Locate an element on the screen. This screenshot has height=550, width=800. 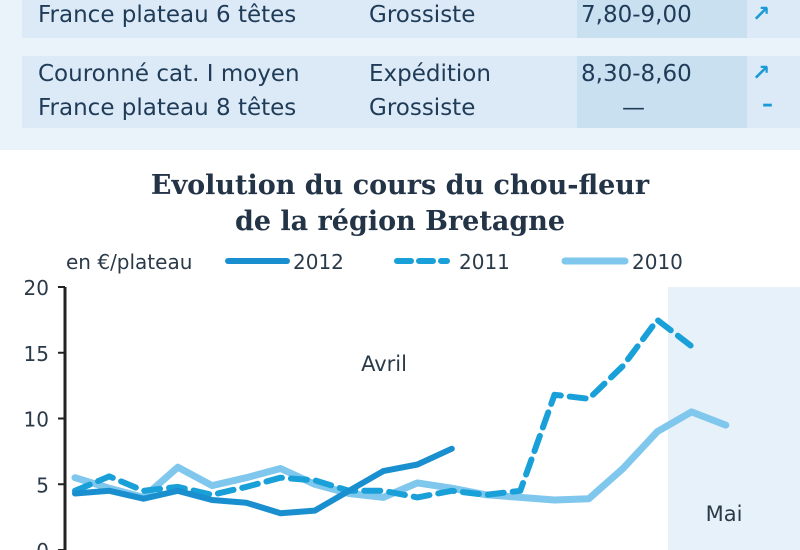
annotation-may: Mai is located at coordinates (724, 514).